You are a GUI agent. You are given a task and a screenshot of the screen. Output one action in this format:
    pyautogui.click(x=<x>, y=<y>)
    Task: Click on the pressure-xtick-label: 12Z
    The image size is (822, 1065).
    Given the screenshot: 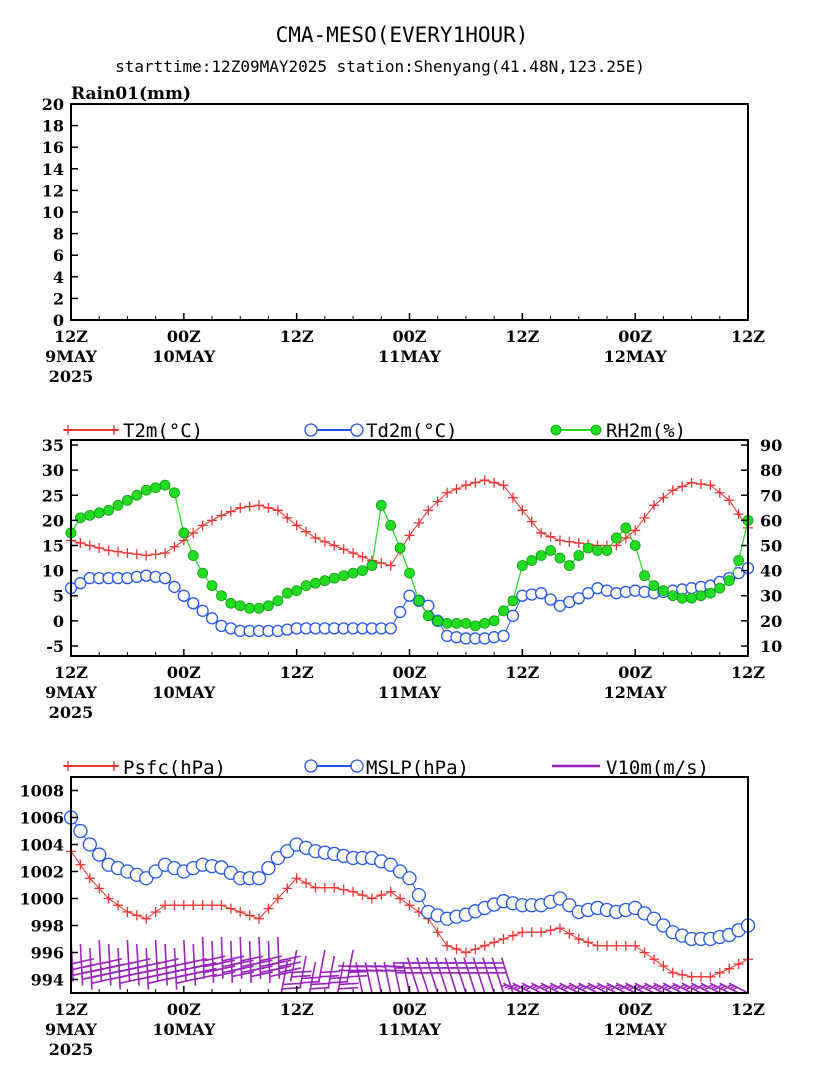 What is the action you would take?
    pyautogui.click(x=748, y=1009)
    